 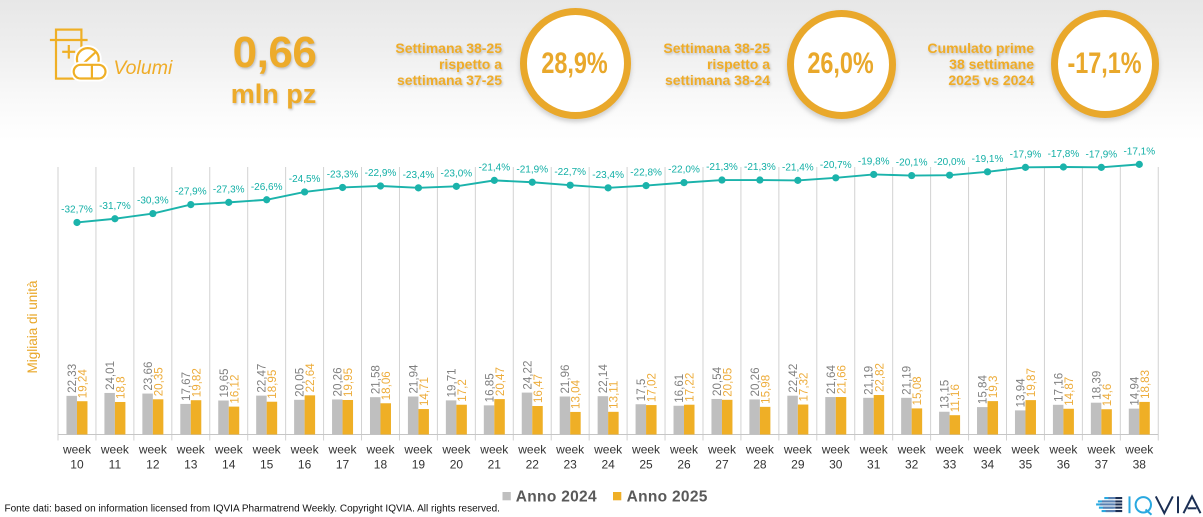 I want to click on svg-text: 34, so click(x=988, y=465).